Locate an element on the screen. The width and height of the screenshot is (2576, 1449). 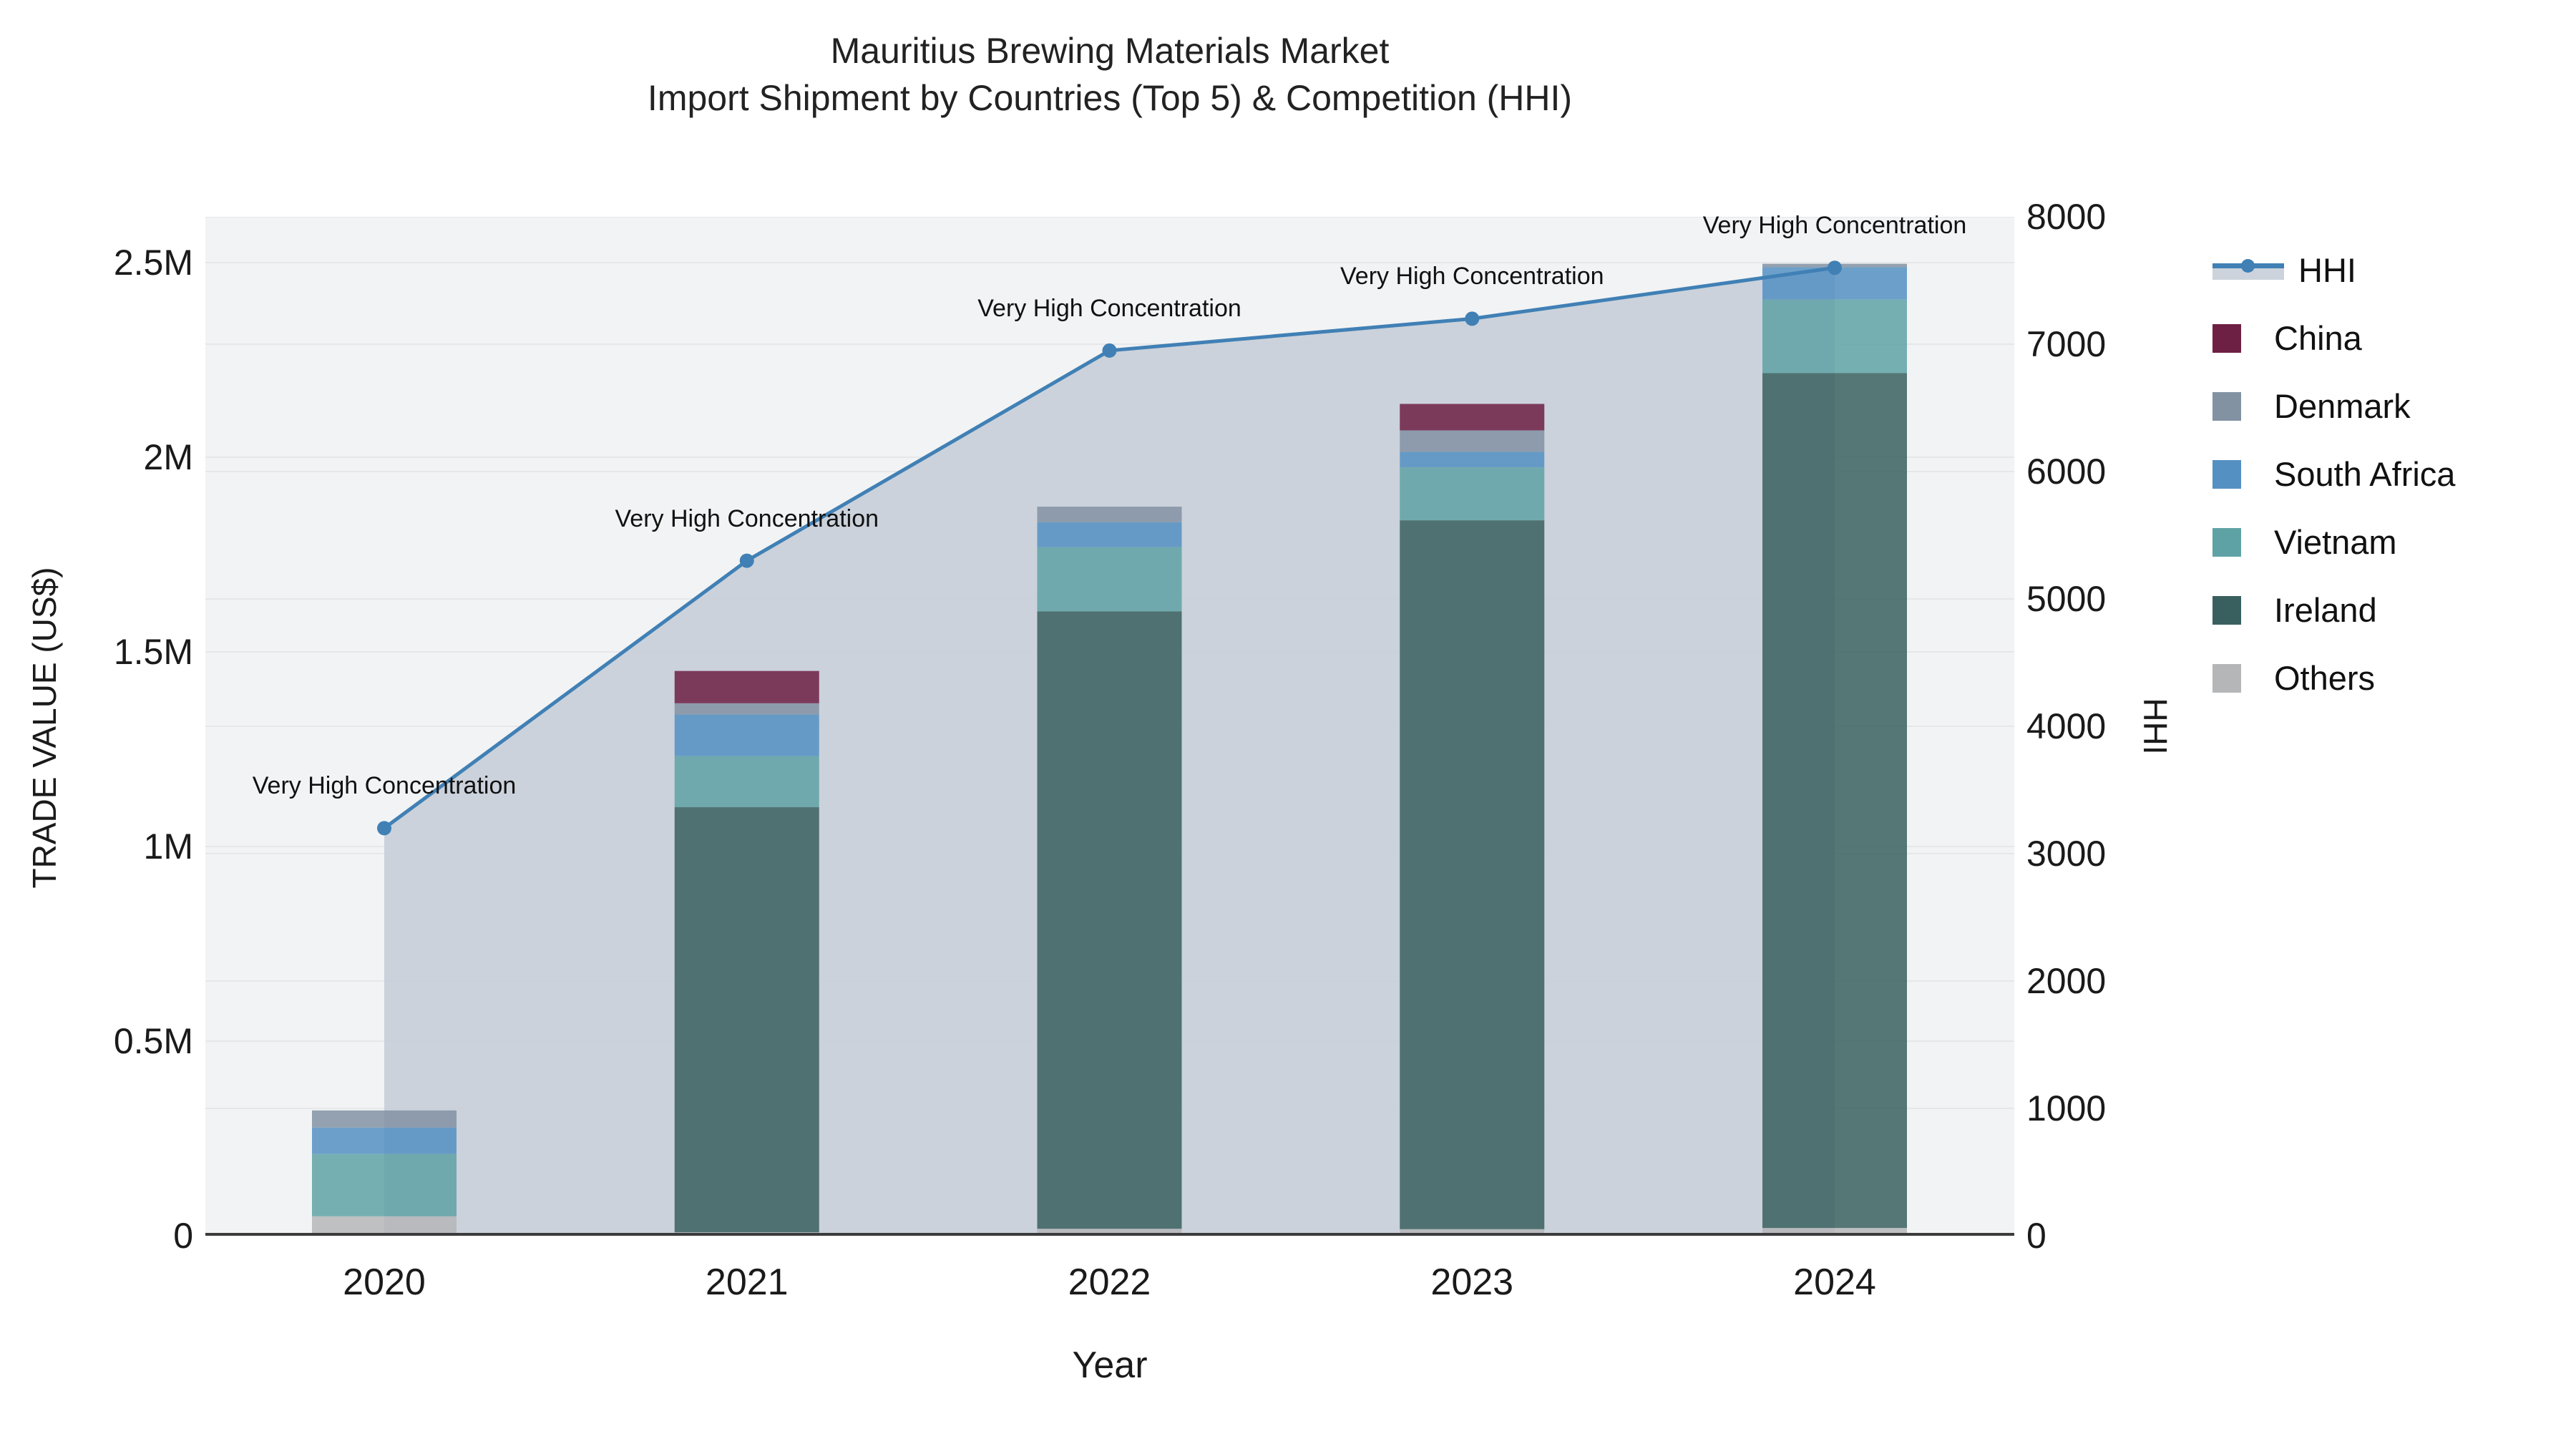
bar-segment-others-2024 is located at coordinates (1834, 1232).